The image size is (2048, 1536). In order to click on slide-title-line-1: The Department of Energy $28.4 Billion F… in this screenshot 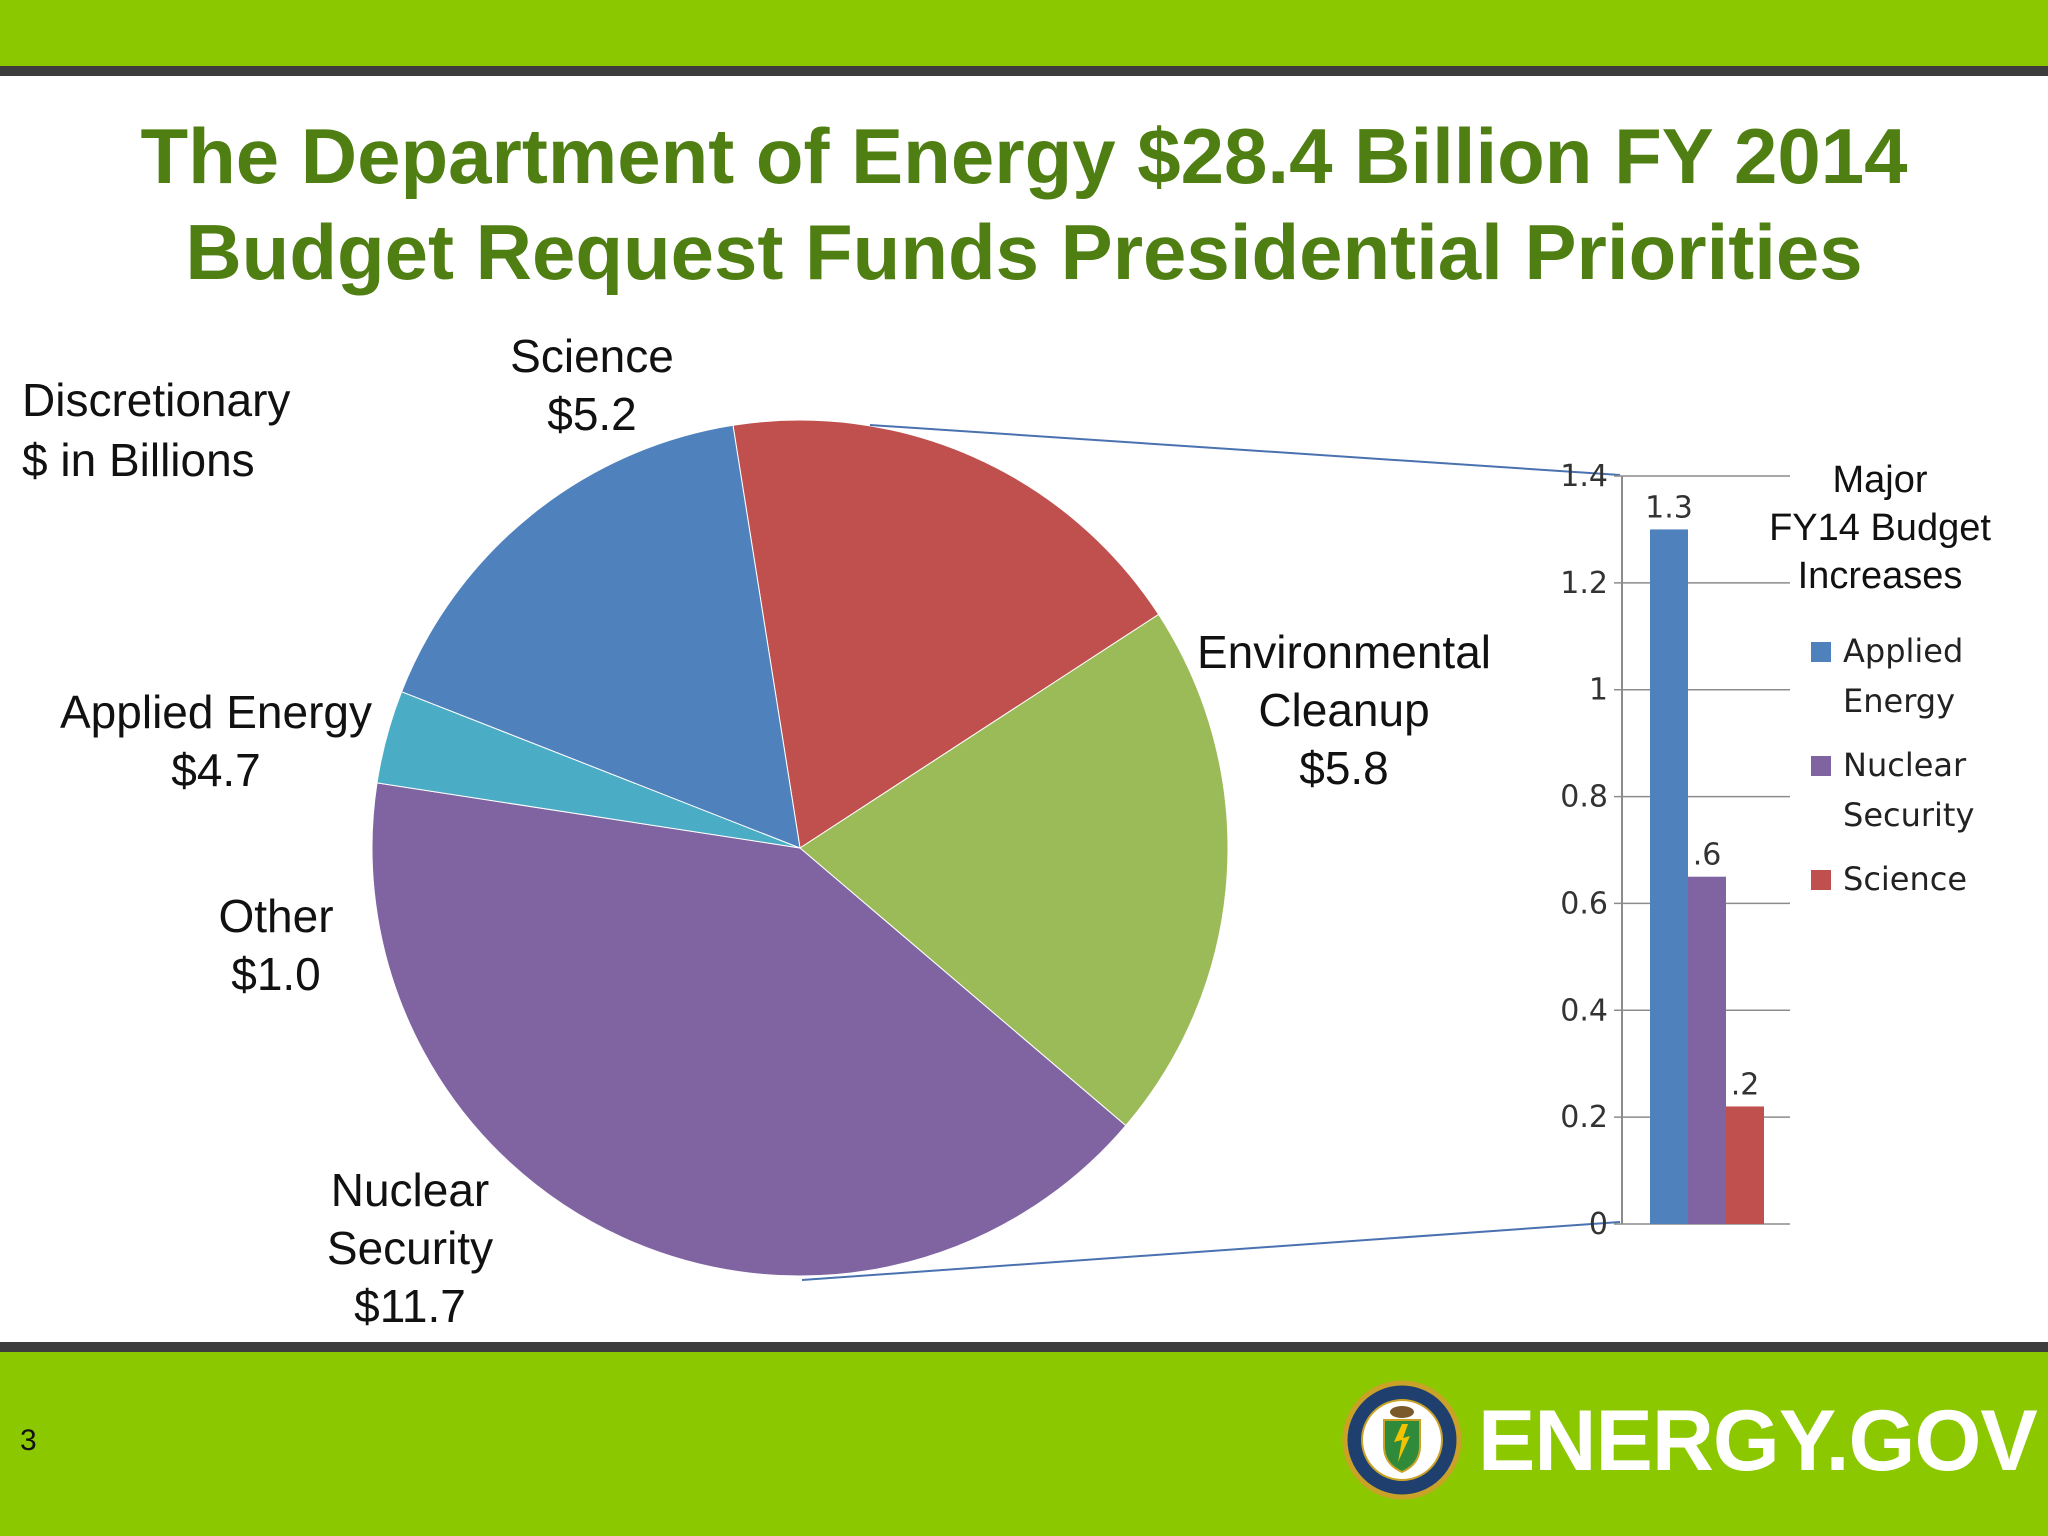, I will do `click(1024, 156)`.